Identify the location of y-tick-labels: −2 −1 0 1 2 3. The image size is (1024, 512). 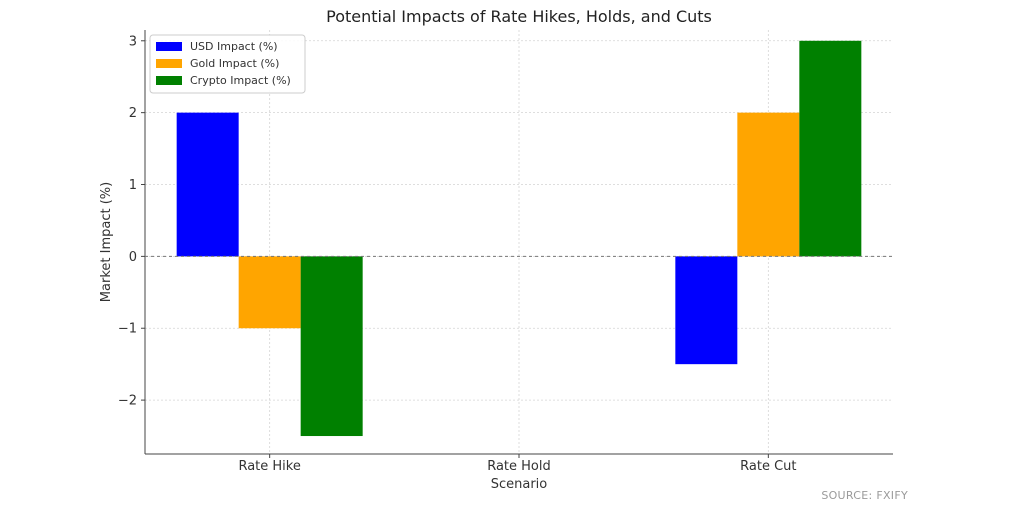
(131, 221).